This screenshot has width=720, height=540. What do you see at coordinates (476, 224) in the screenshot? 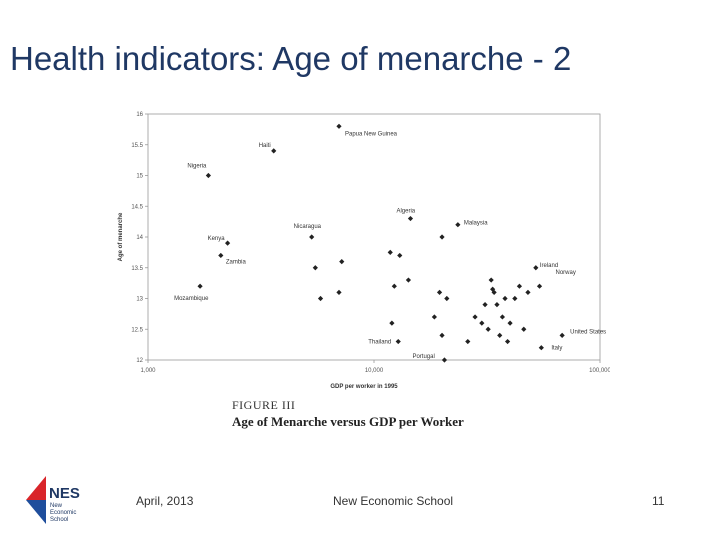
I see `point-label: Malaysia` at bounding box center [476, 224].